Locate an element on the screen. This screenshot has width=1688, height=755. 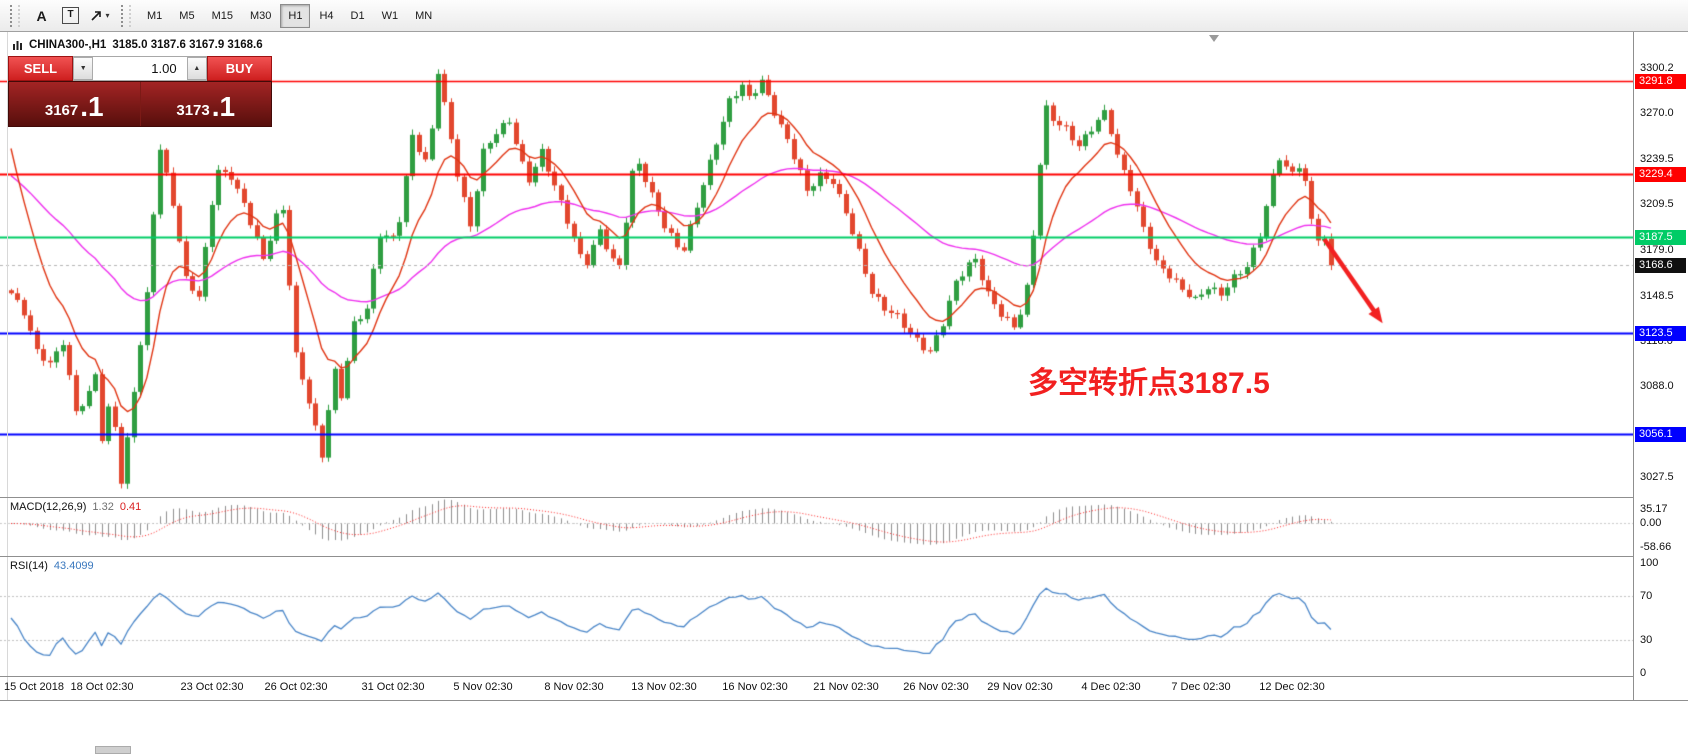
price-badge: 3123.5 is located at coordinates (1660, 333).